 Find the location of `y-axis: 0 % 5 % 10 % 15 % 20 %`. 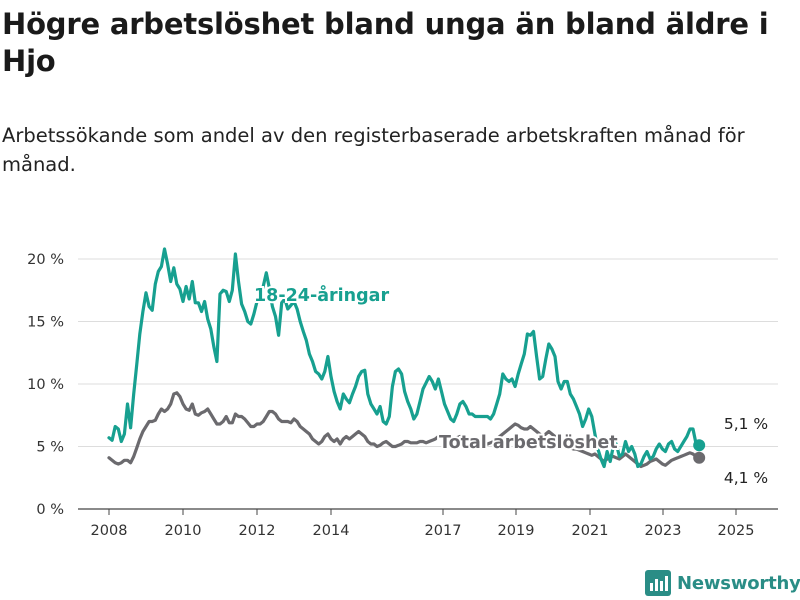

y-axis: 0 % 5 % 10 % 15 % 20 % is located at coordinates (45, 385).